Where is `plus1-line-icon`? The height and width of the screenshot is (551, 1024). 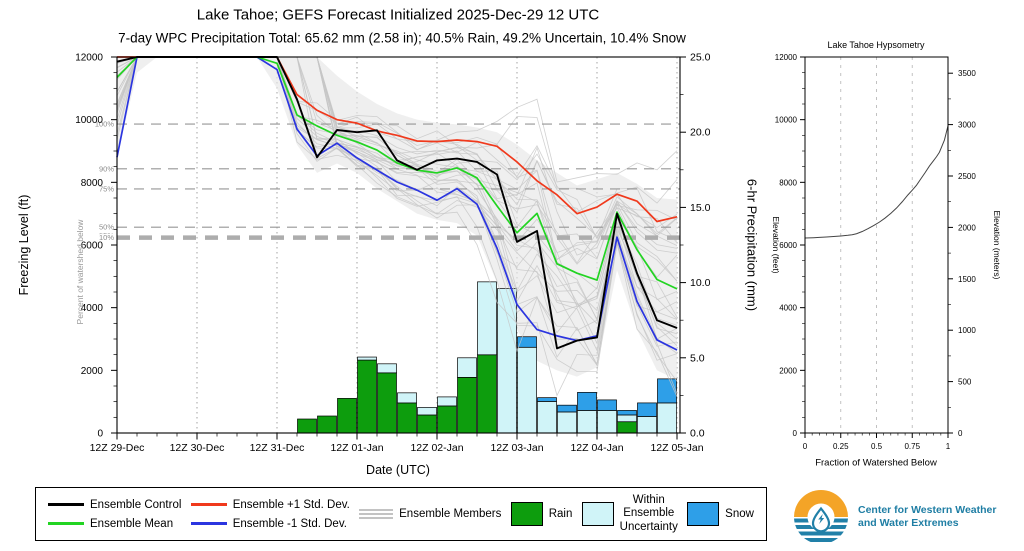
plus1-line-icon is located at coordinates (208, 504).